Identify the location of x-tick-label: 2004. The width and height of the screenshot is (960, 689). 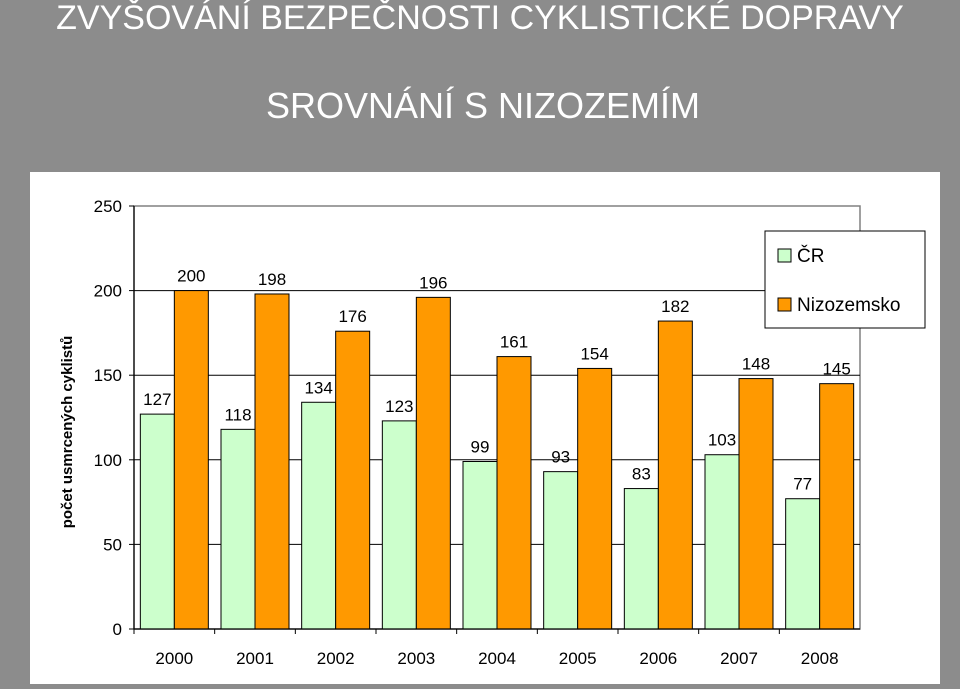
(497, 658).